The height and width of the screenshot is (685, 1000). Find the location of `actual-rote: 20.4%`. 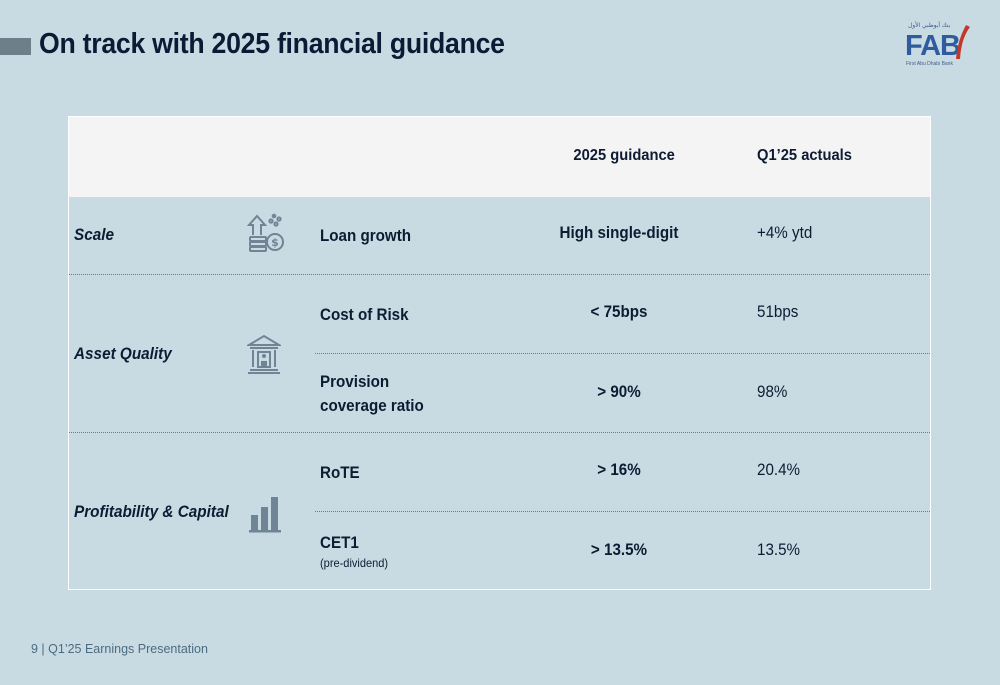

actual-rote: 20.4% is located at coordinates (779, 470).